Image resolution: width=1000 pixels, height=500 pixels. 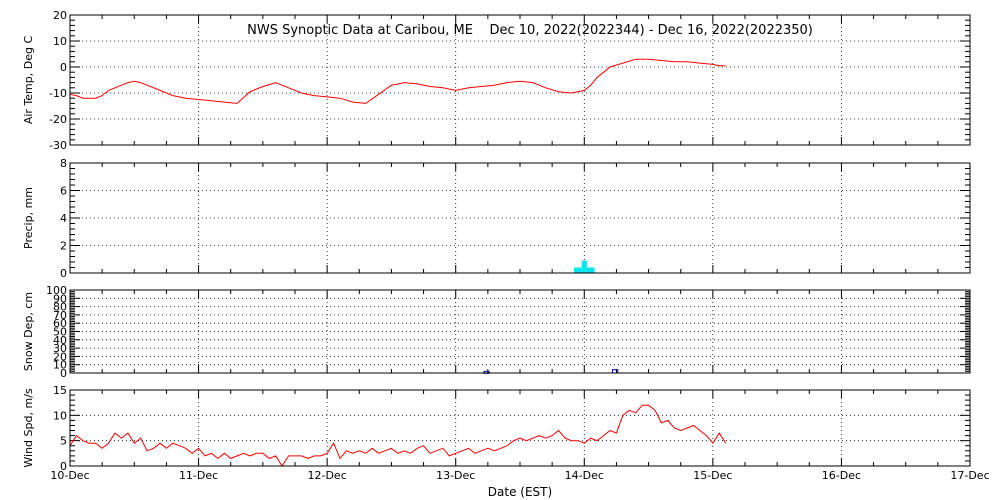 What do you see at coordinates (327, 475) in the screenshot?
I see `x-tick-label: 12-Dec` at bounding box center [327, 475].